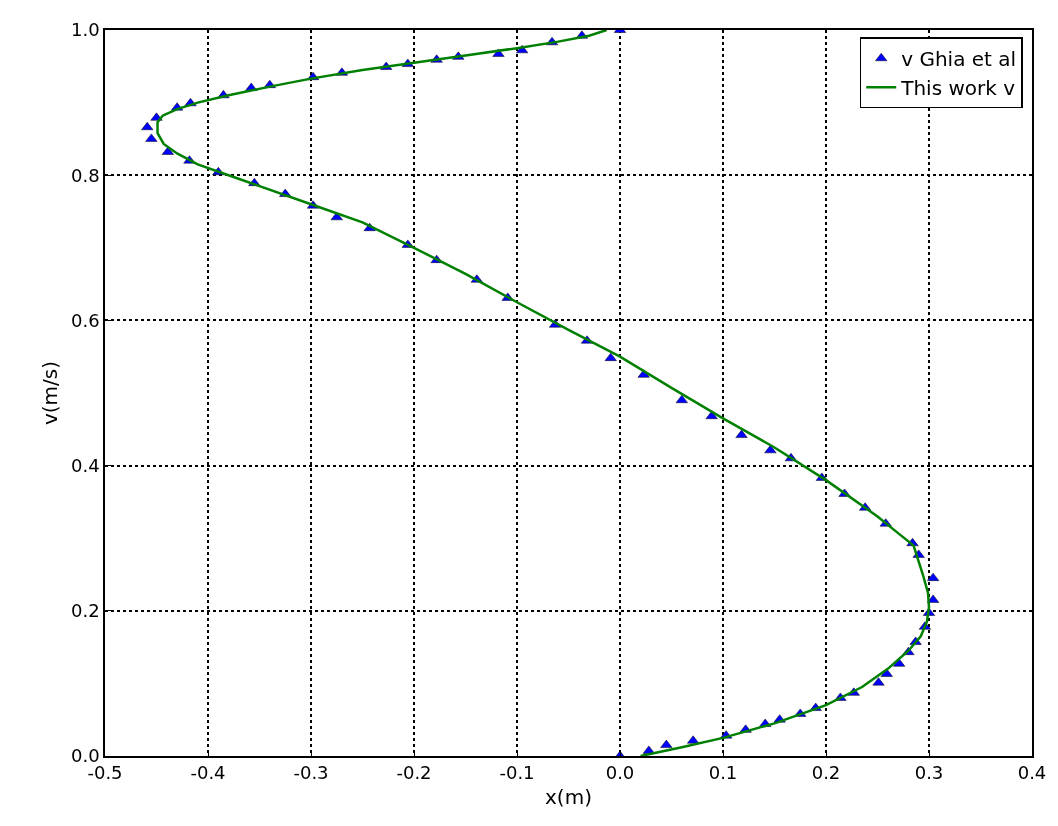  I want to click on x-tick-label: -0.1, so click(517, 773).